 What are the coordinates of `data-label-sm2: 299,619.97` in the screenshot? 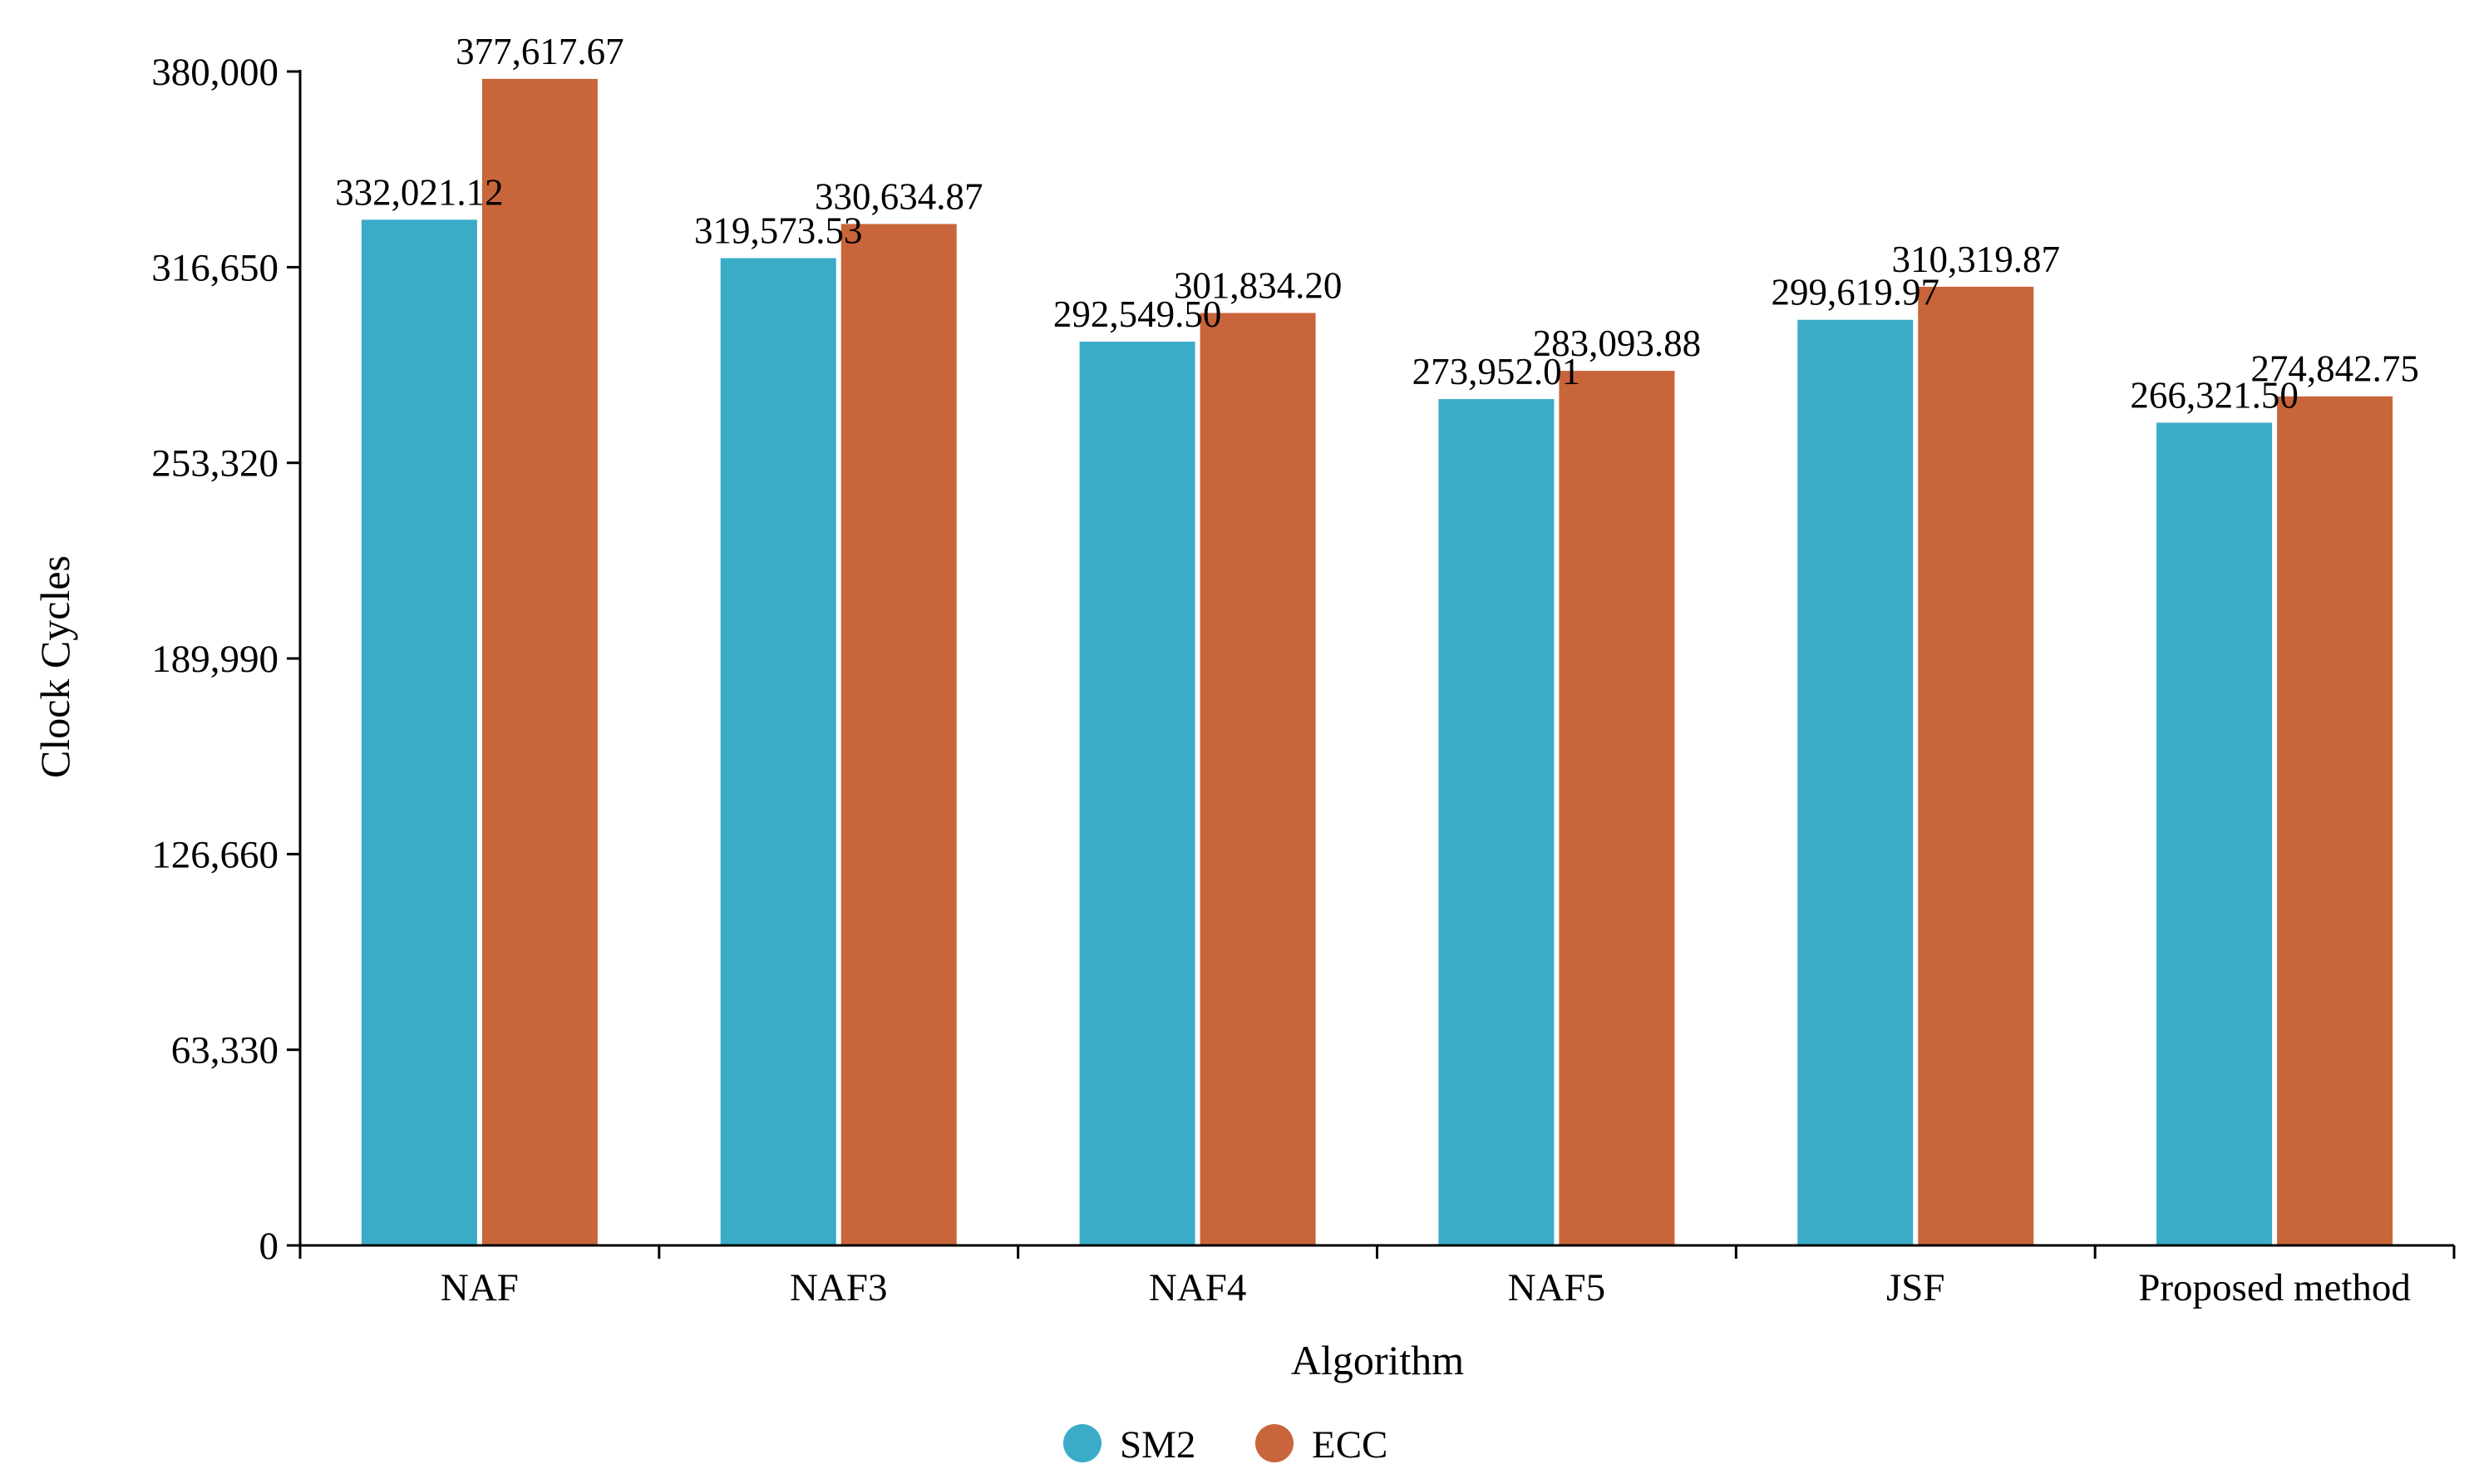 It's located at (1856, 292).